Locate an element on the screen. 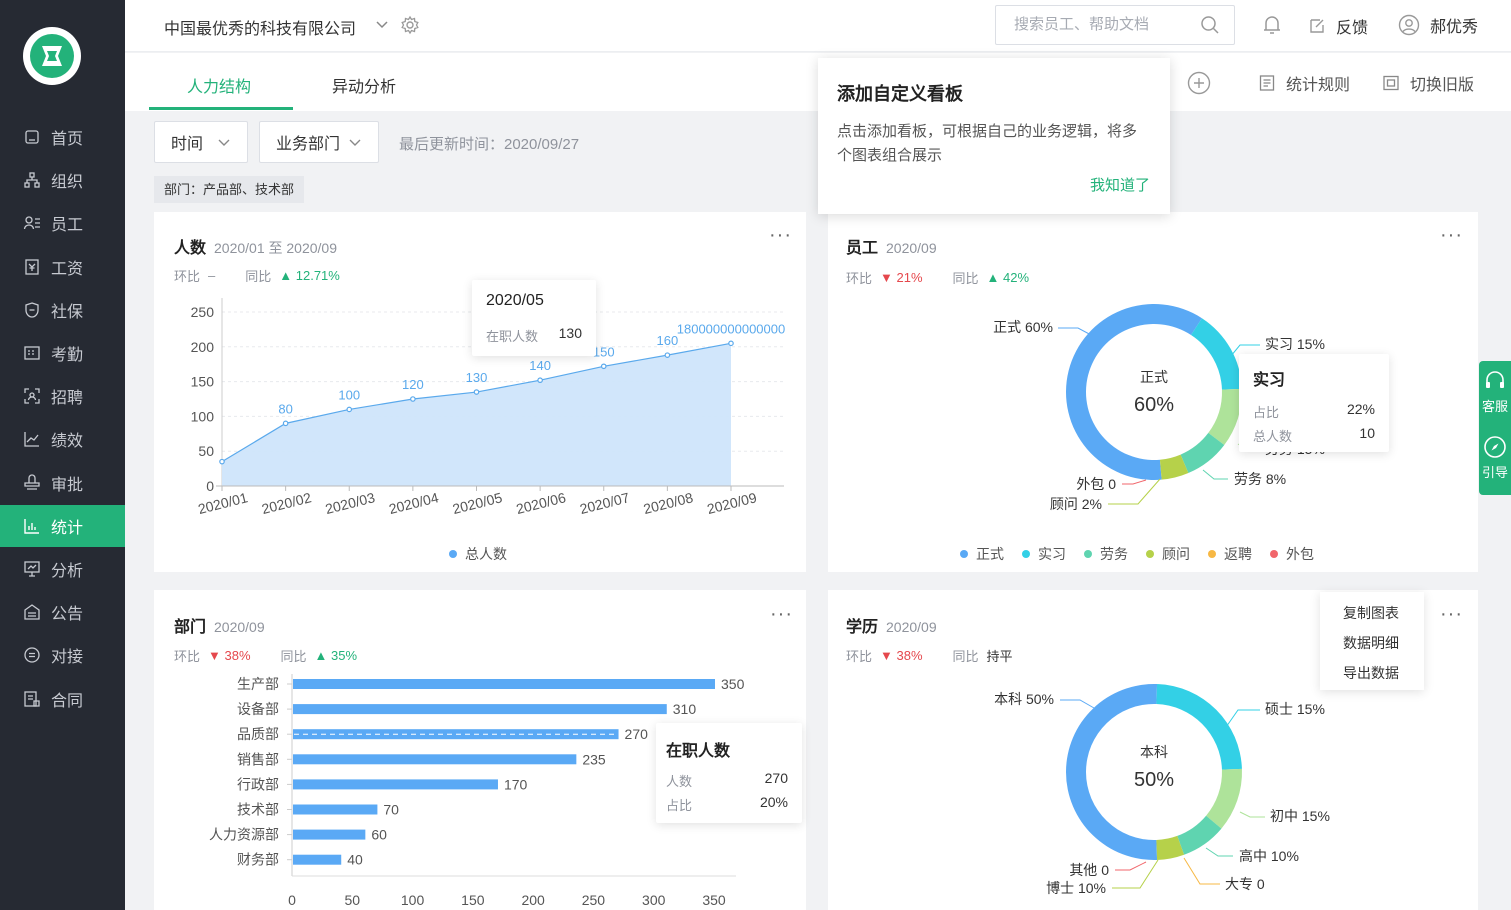  notice-icon is located at coordinates (32, 612).